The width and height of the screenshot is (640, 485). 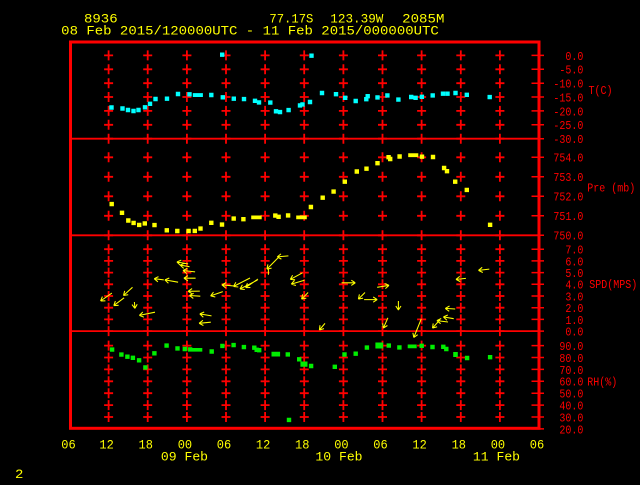 I want to click on svg-text: RH(%), so click(x=602, y=382).